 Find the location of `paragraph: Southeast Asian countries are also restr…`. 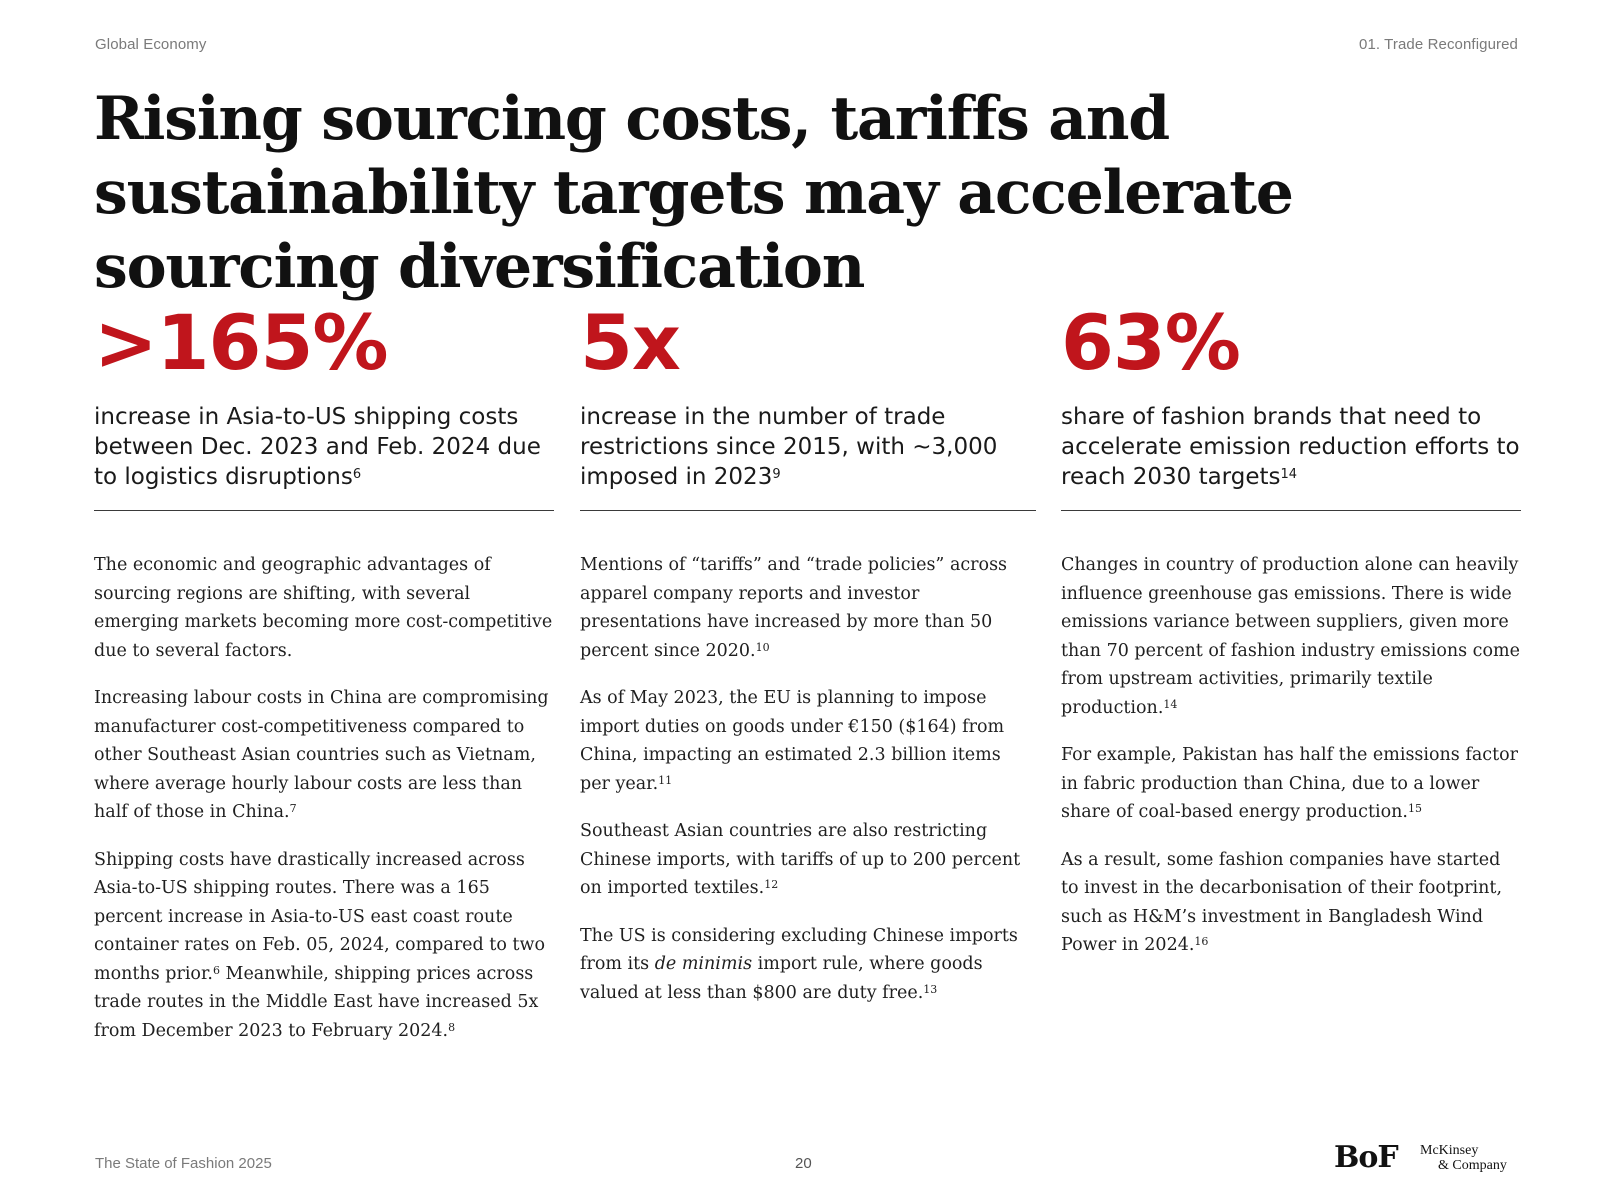

paragraph: Southeast Asian countries are also restr… is located at coordinates (800, 859).